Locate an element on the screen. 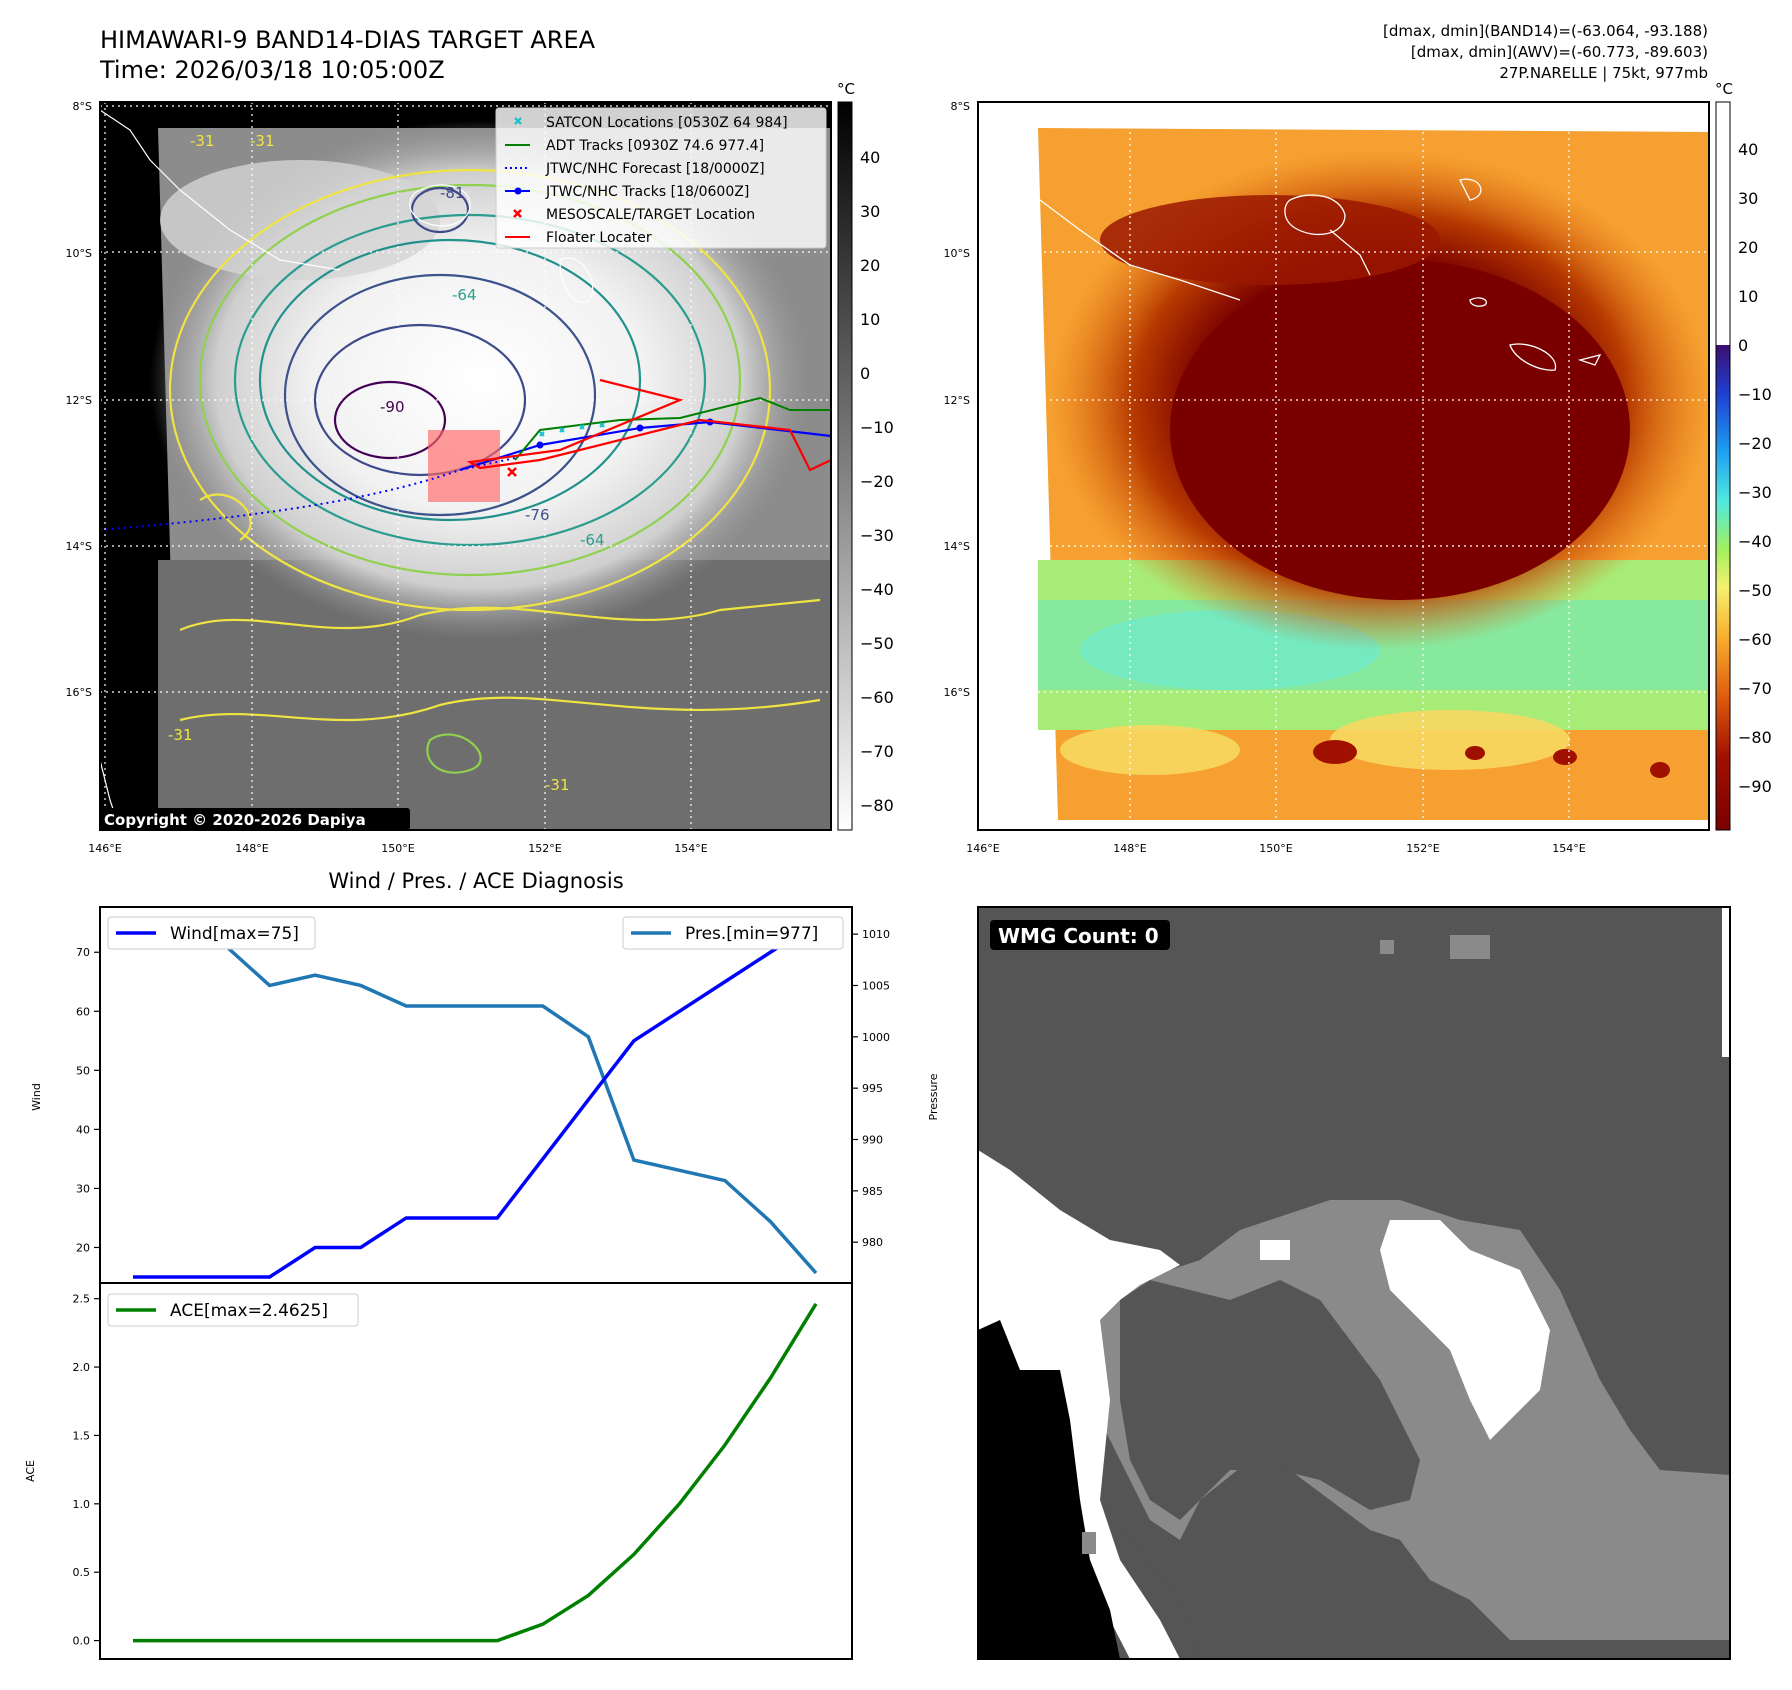 This screenshot has height=1690, width=1792. pressure-tick: 1005 is located at coordinates (876, 985).